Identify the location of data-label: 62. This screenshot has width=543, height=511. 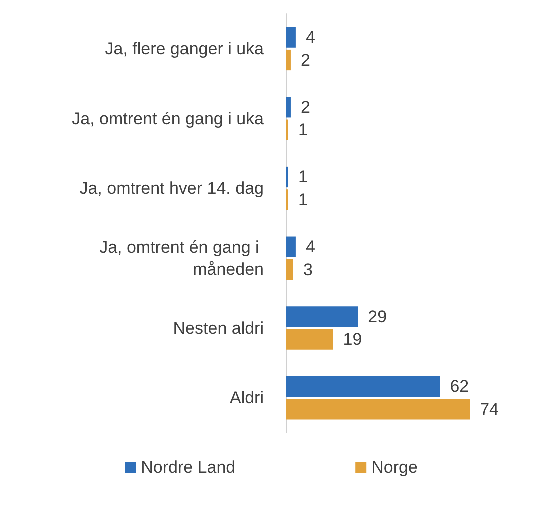
(460, 386).